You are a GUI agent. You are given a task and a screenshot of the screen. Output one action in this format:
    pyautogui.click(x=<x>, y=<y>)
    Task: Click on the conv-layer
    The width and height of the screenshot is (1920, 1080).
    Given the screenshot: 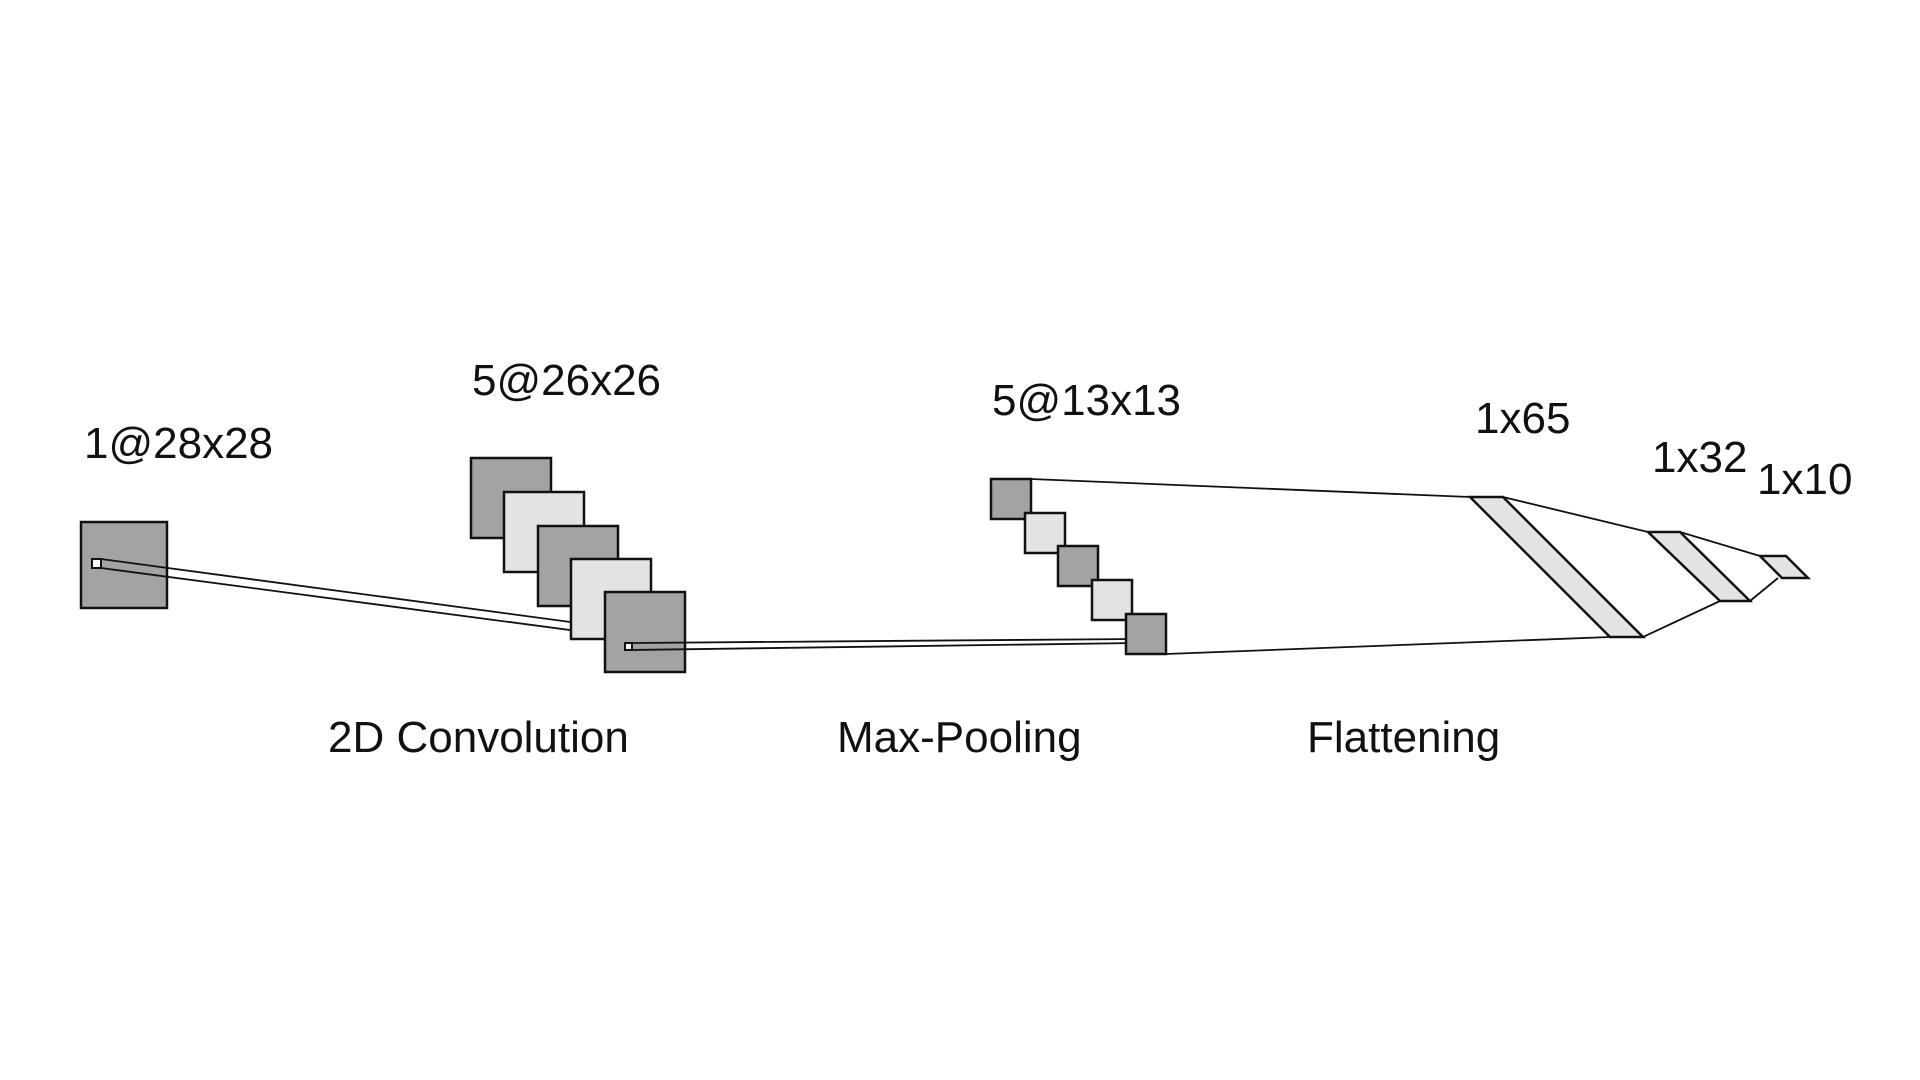 What is the action you would take?
    pyautogui.click(x=578, y=565)
    